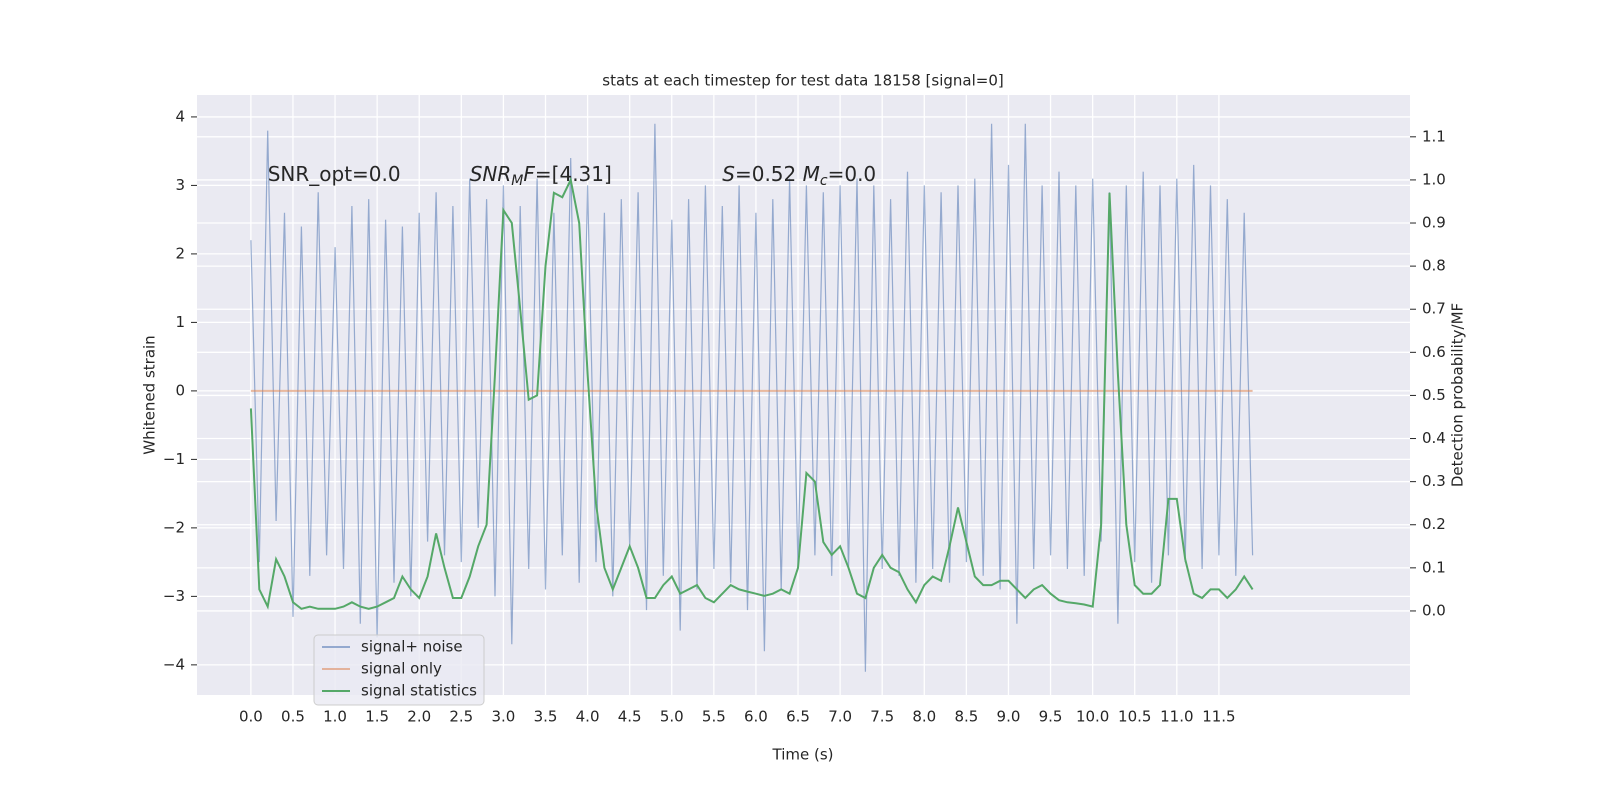 The image size is (1600, 800). Describe the element at coordinates (461, 717) in the screenshot. I see `x-tick-label: 2.5` at that location.